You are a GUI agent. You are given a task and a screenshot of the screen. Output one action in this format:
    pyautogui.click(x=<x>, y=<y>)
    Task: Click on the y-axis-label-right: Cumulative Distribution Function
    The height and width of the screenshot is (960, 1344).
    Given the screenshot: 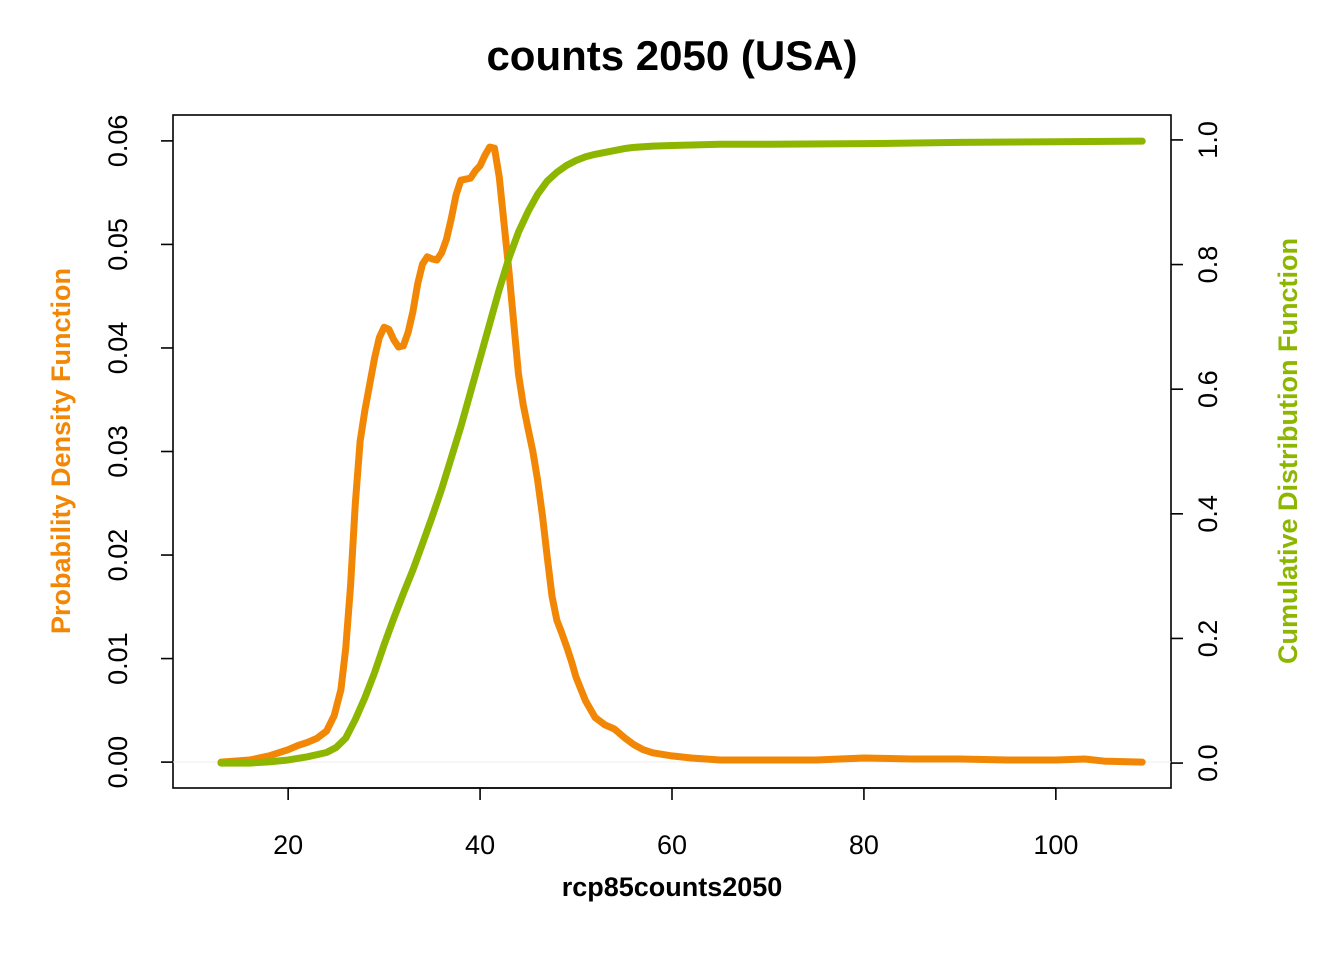 What is the action you would take?
    pyautogui.click(x=1288, y=451)
    